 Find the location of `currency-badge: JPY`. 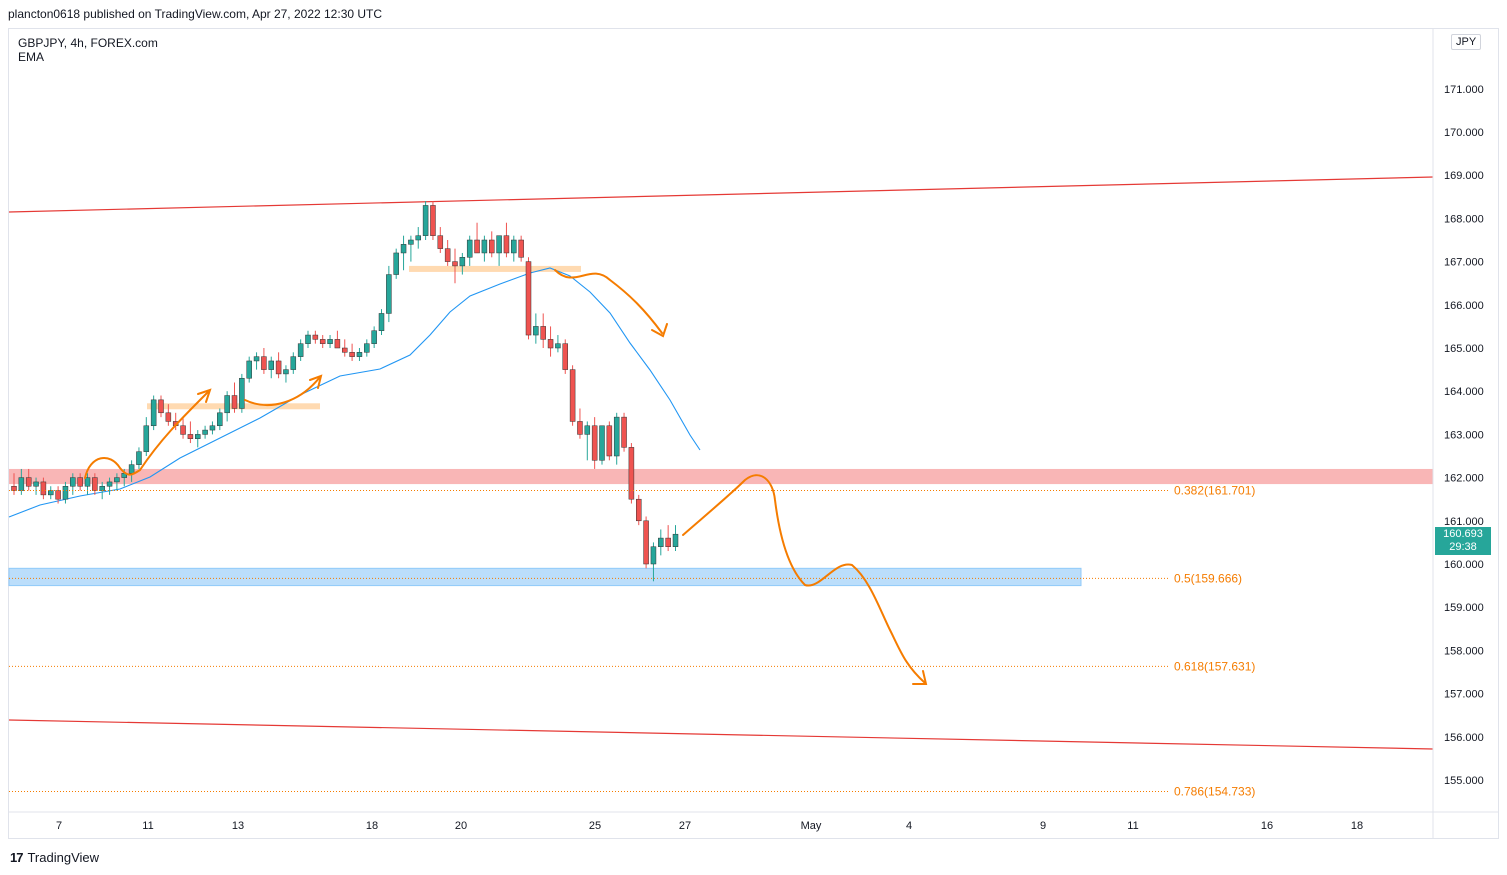

currency-badge: JPY is located at coordinates (1466, 42).